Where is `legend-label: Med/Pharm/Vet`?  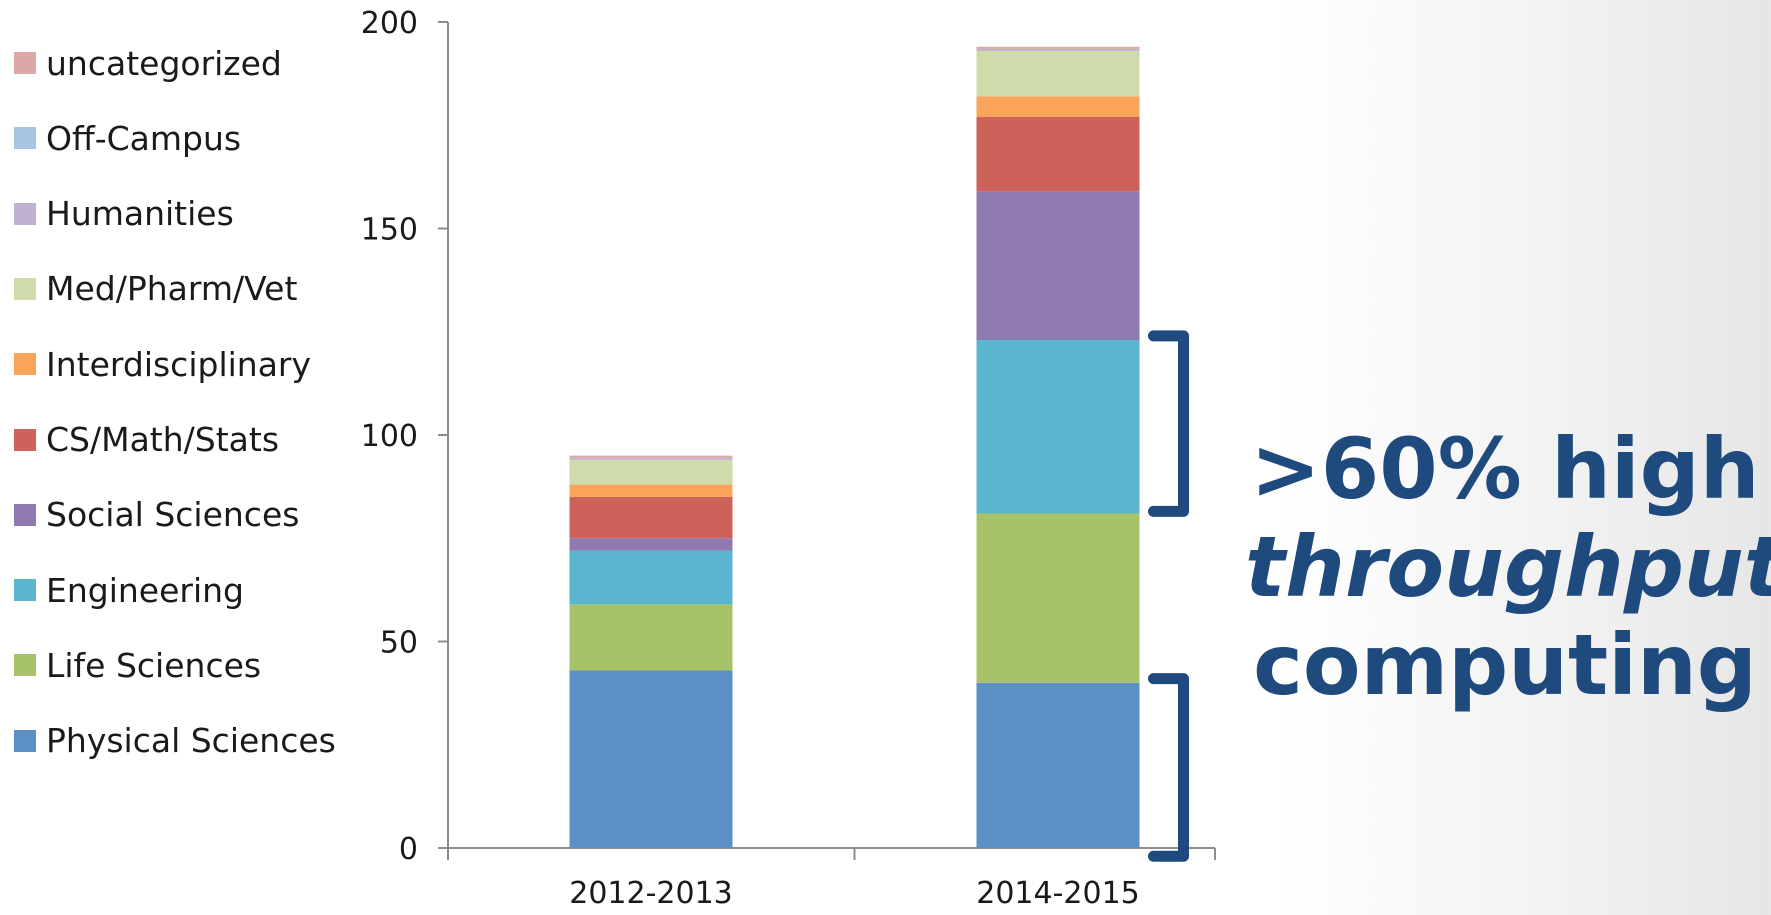
legend-label: Med/Pharm/Vet is located at coordinates (172, 289).